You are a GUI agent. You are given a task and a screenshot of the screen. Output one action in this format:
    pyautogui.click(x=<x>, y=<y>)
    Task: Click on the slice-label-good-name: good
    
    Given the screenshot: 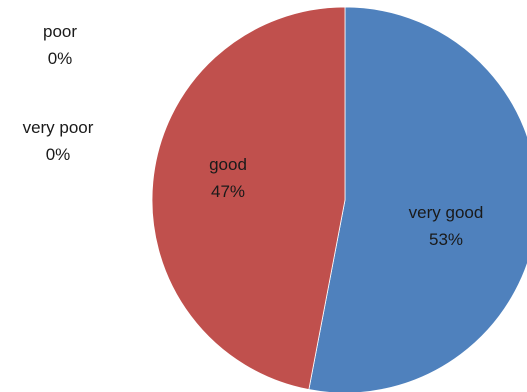 What is the action you would take?
    pyautogui.click(x=228, y=164)
    